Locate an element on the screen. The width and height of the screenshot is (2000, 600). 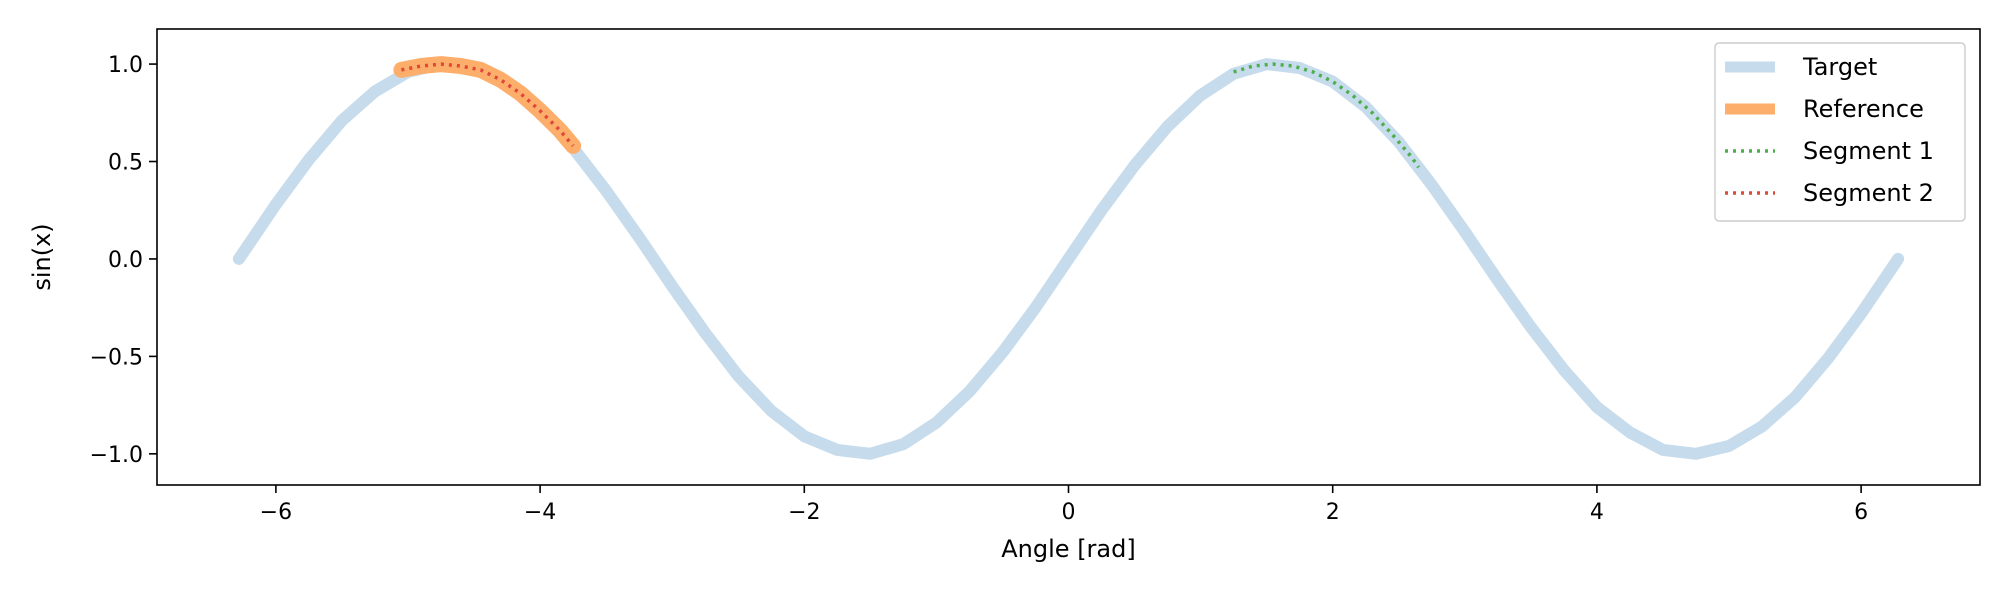
legend: Target Reference Segment 1 Segment 2 is located at coordinates (1840, 132).